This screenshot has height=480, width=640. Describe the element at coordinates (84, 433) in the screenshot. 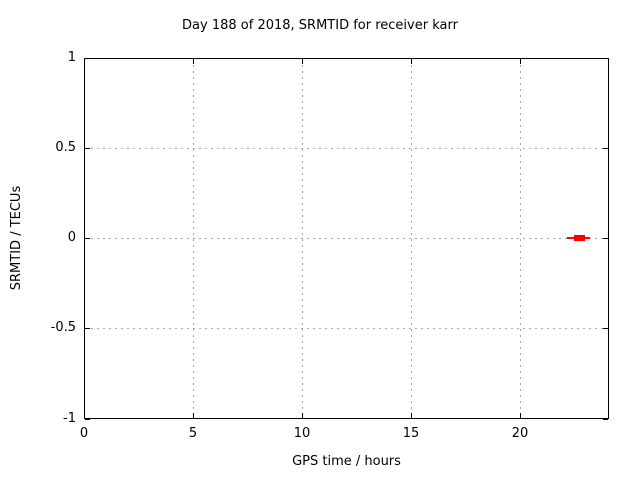

I see `x-tick-label: 0` at that location.